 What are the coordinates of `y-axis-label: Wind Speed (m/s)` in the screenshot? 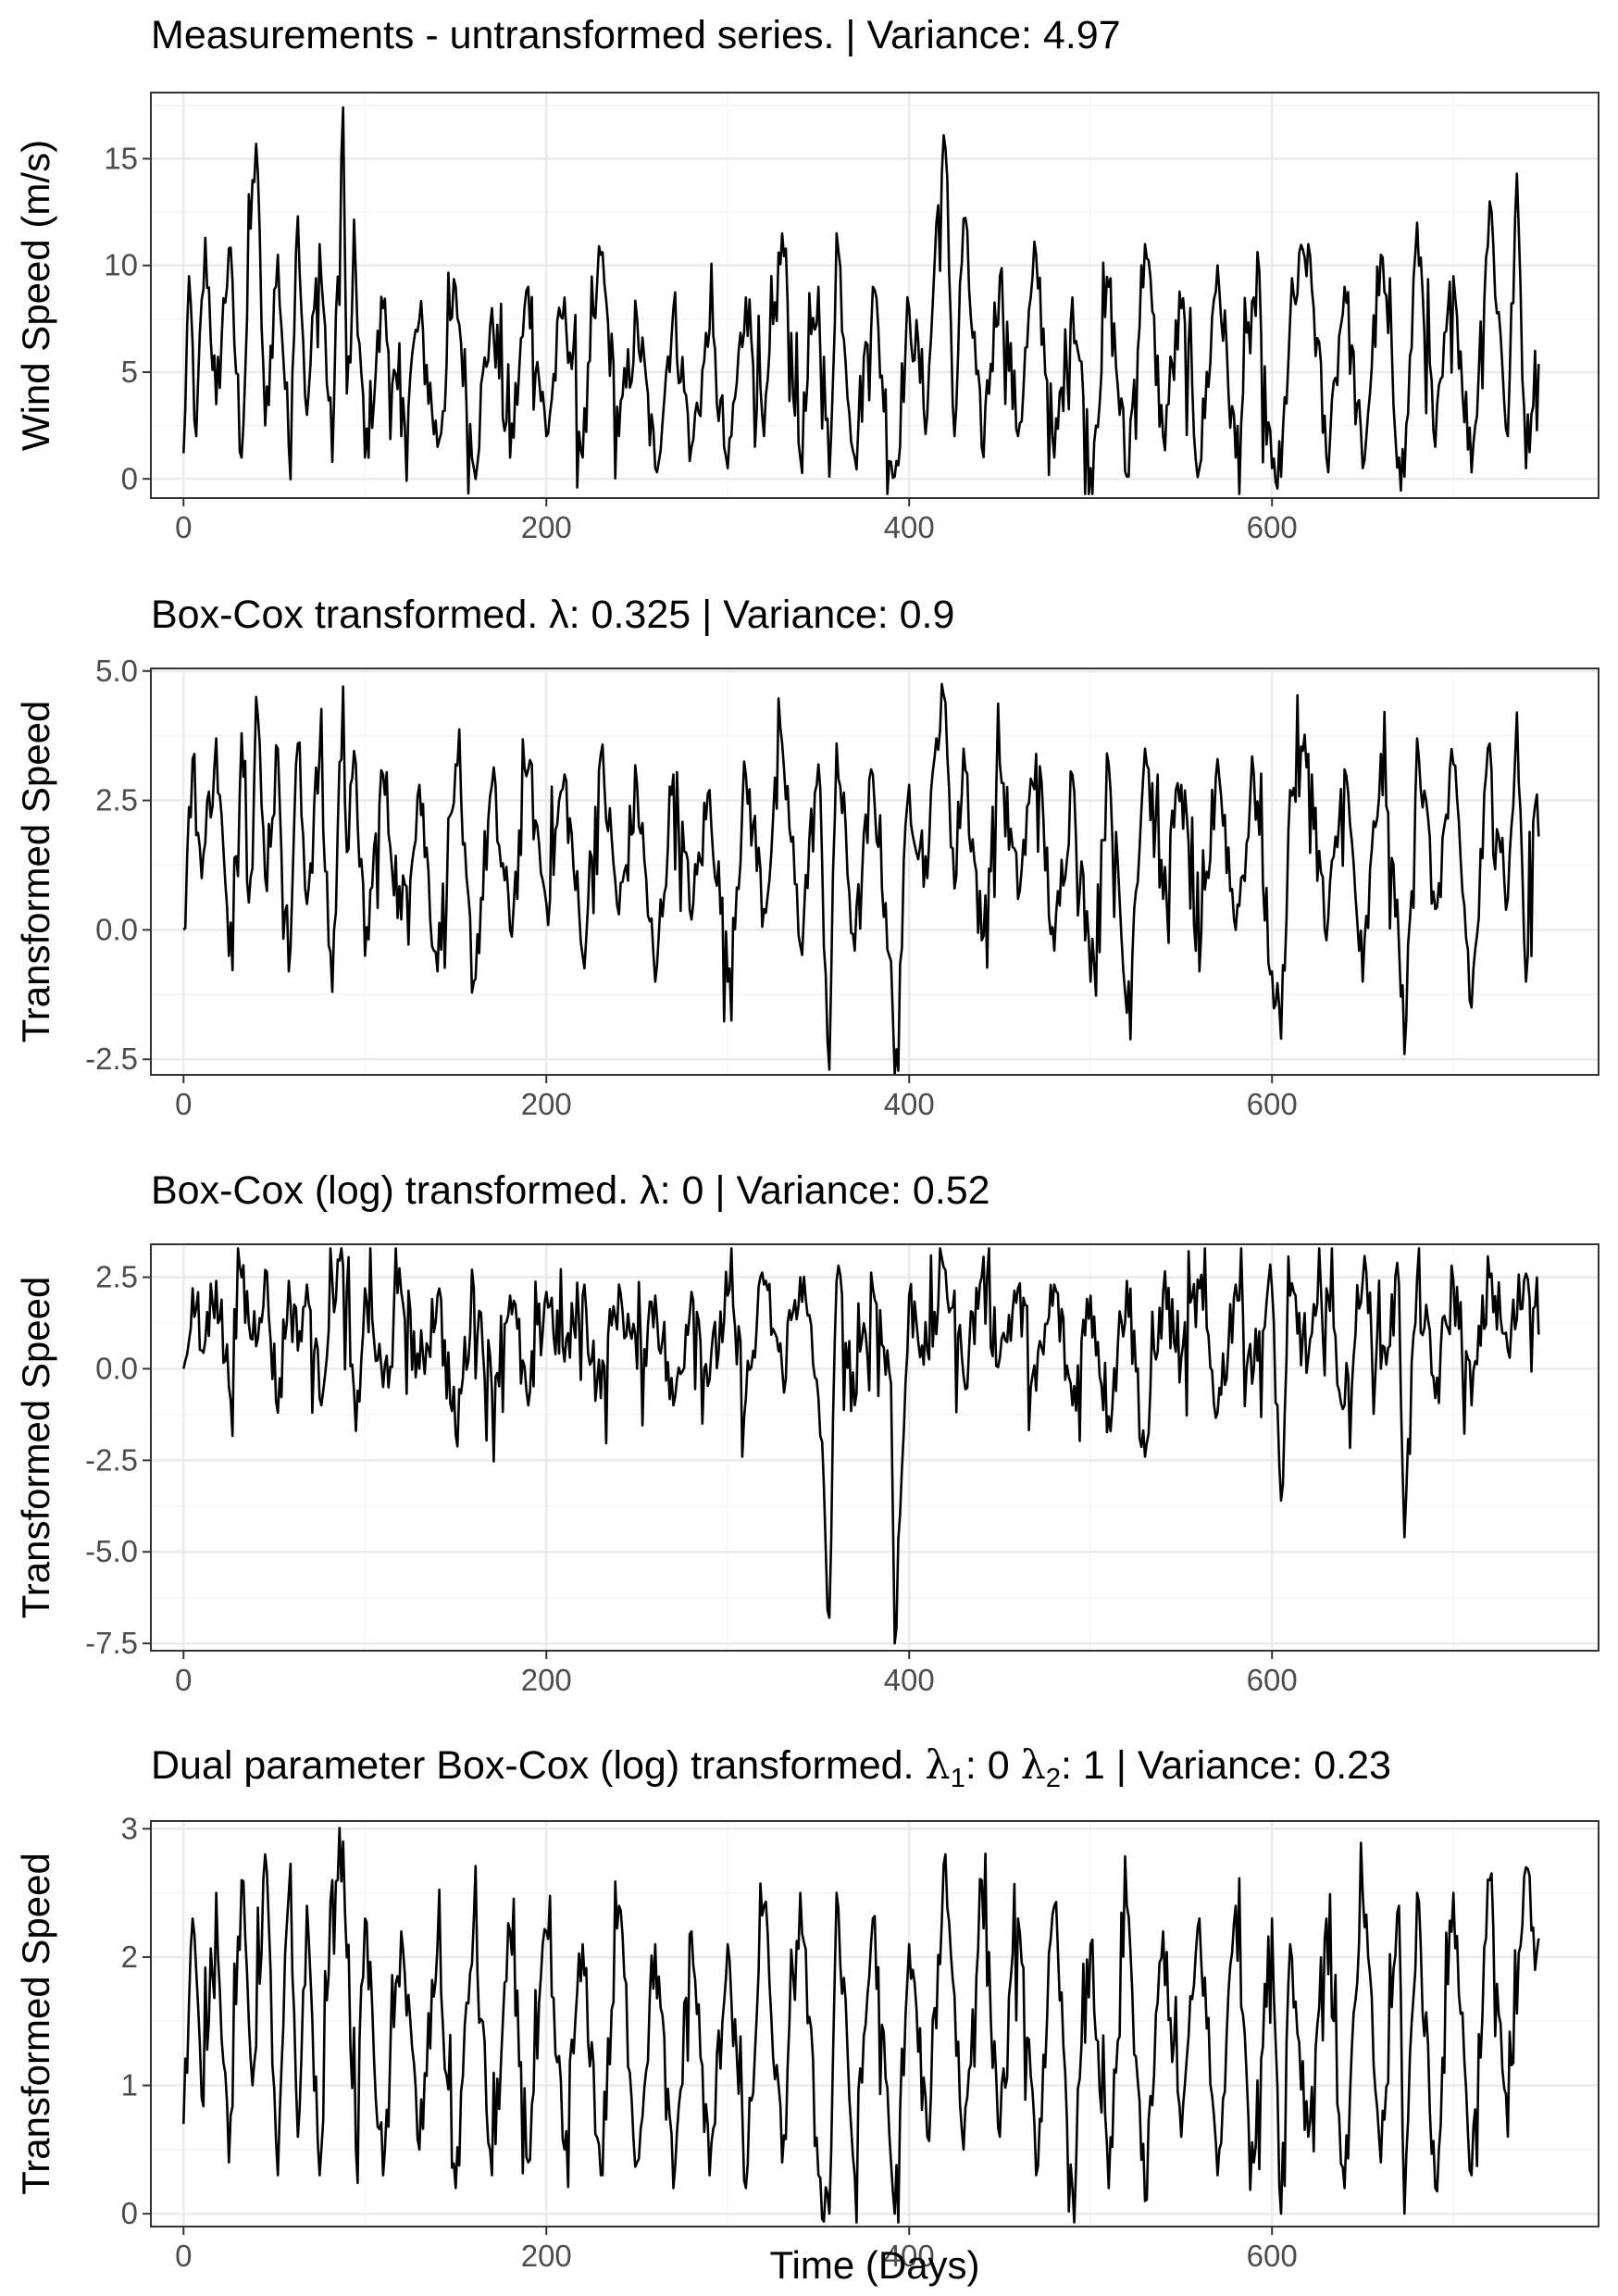 It's located at (35, 295).